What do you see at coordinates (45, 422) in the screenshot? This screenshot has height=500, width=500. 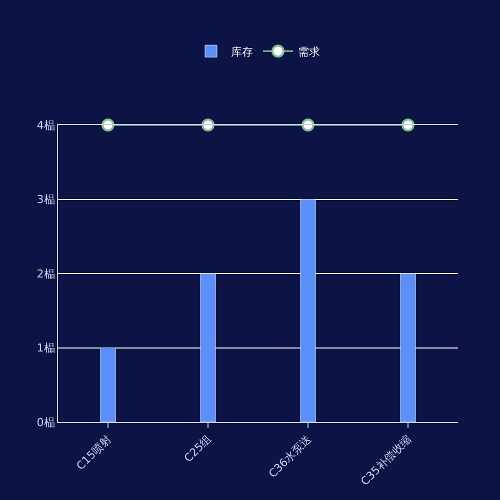 I see `y-tick-label: 0榀` at bounding box center [45, 422].